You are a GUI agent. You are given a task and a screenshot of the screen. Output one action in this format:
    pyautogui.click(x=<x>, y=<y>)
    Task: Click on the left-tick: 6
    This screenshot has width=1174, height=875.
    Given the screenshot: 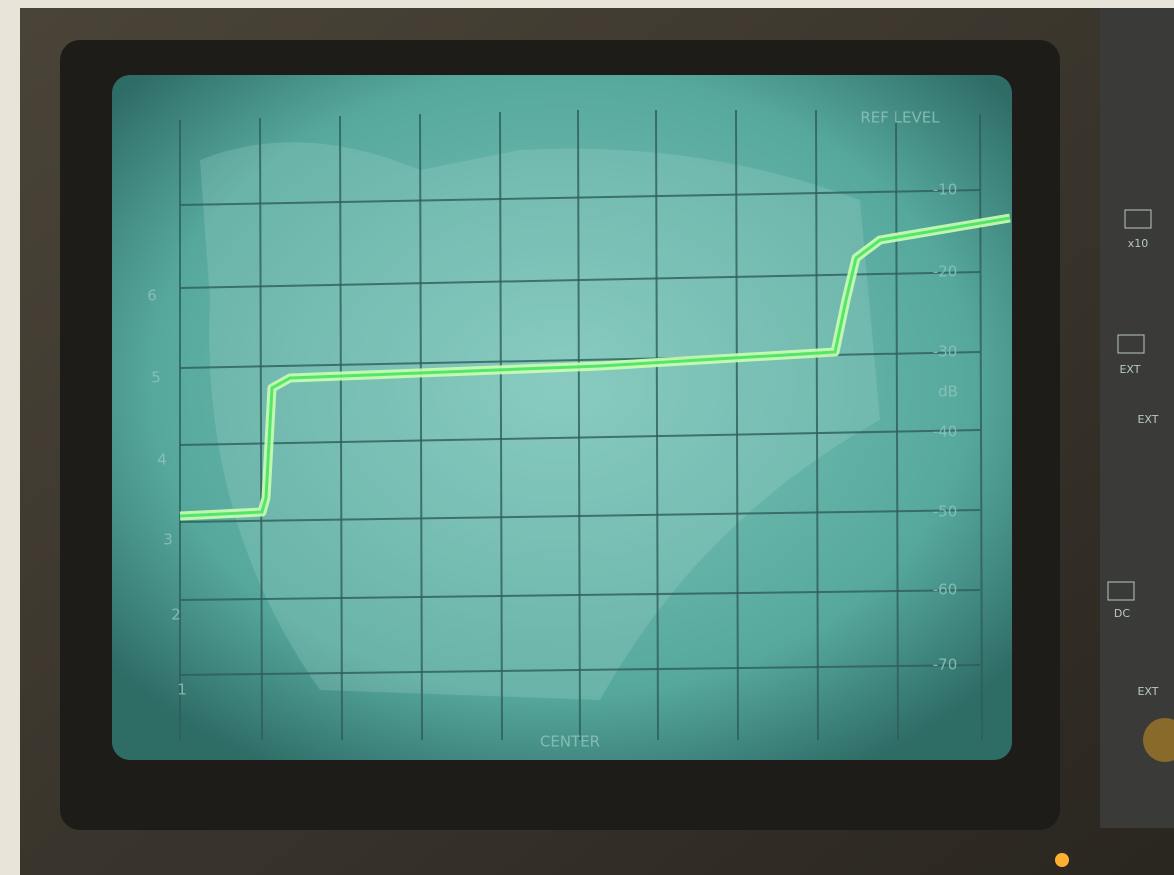 What is the action you would take?
    pyautogui.click(x=152, y=296)
    